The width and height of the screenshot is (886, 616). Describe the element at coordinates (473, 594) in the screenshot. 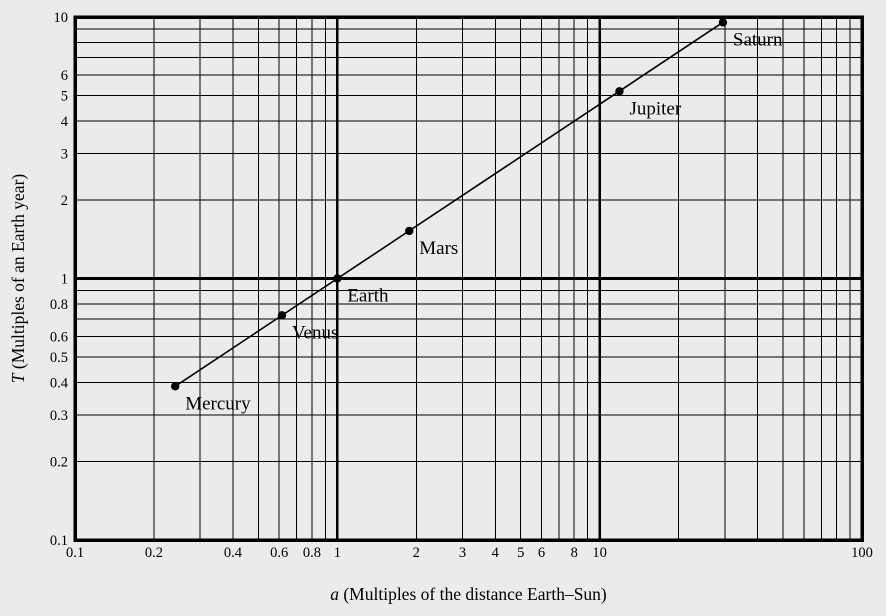

I see `x-axis-title-text: (Multiples of the distance Earth–Sun)` at that location.